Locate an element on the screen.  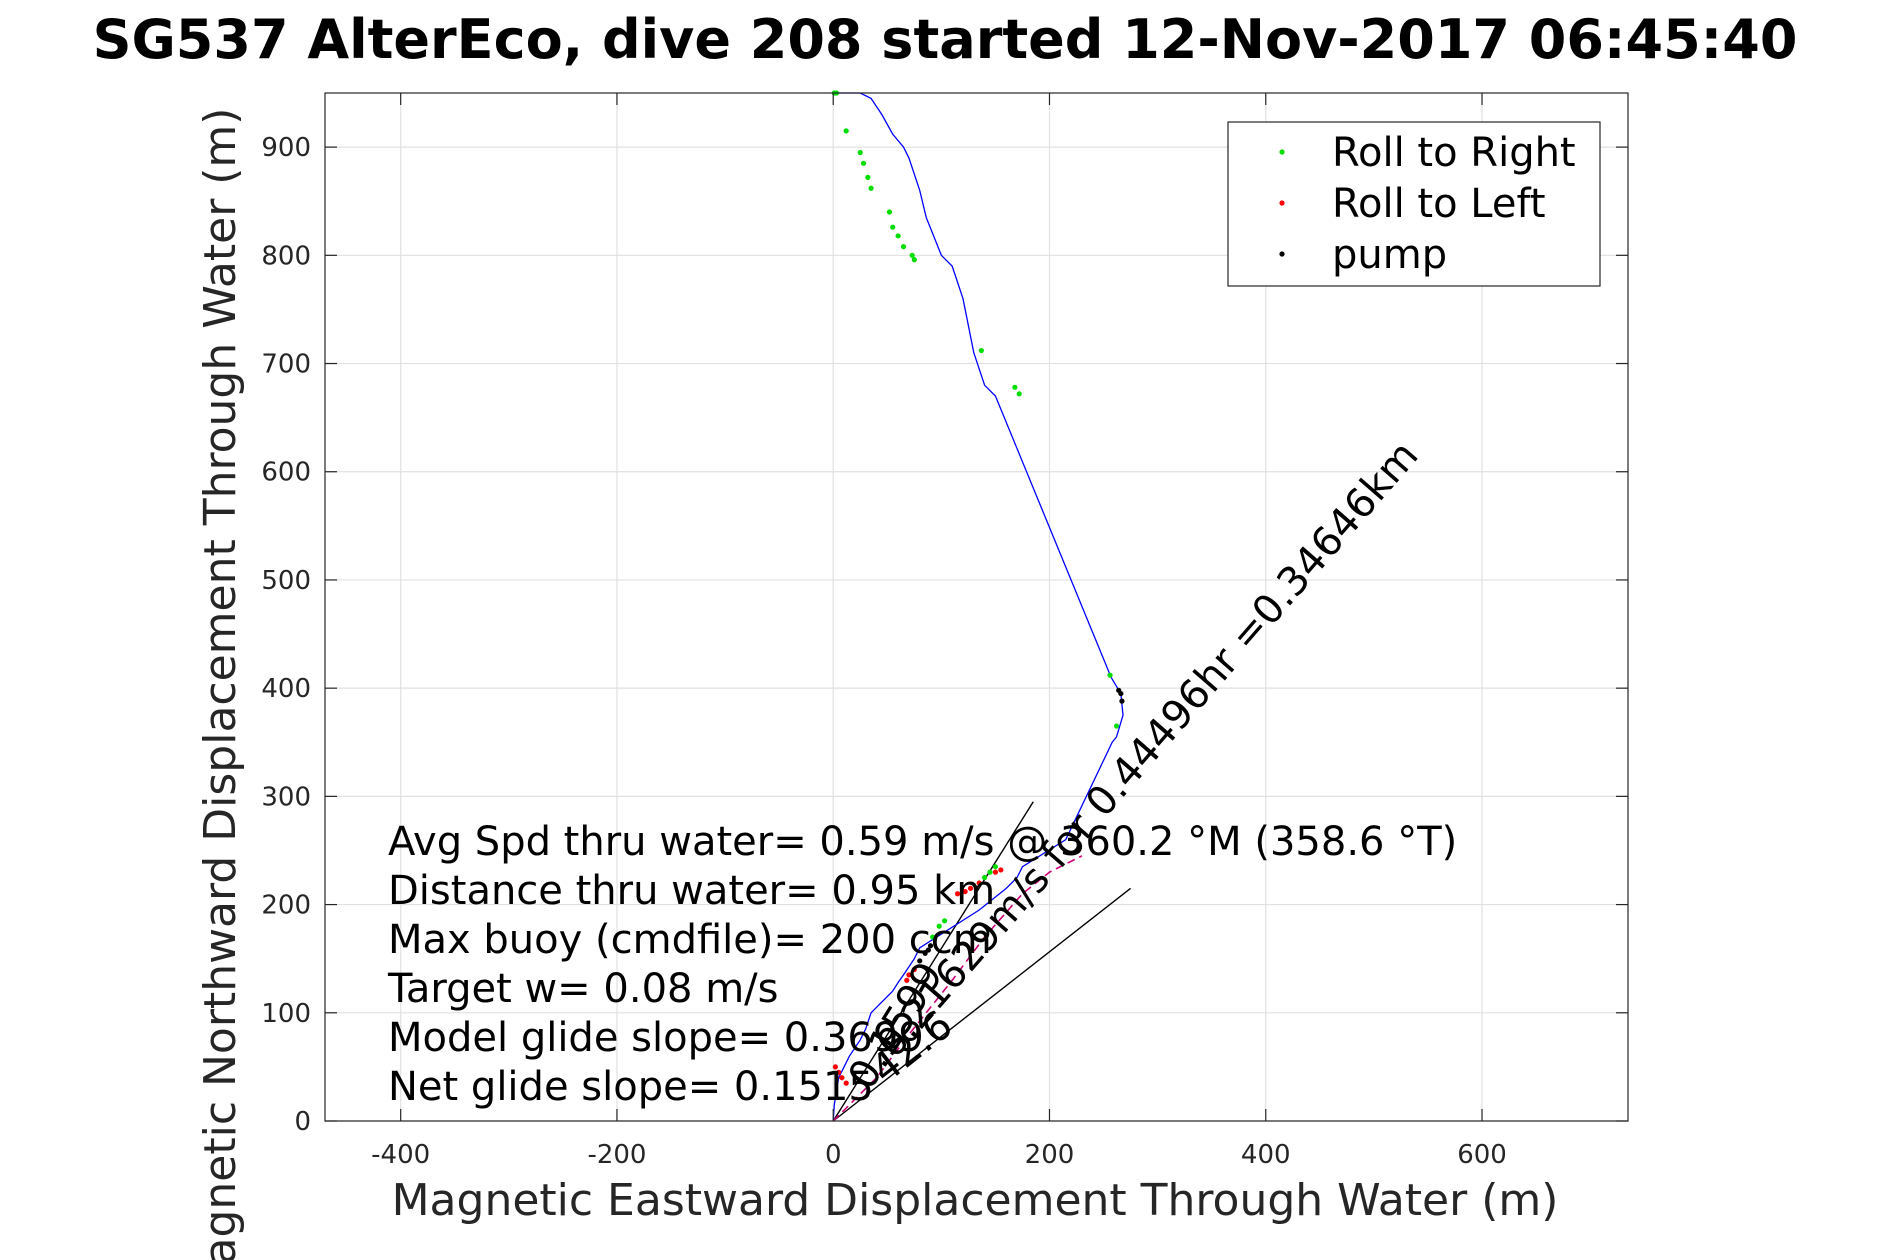
y-tick-label: 500 is located at coordinates (286, 581).